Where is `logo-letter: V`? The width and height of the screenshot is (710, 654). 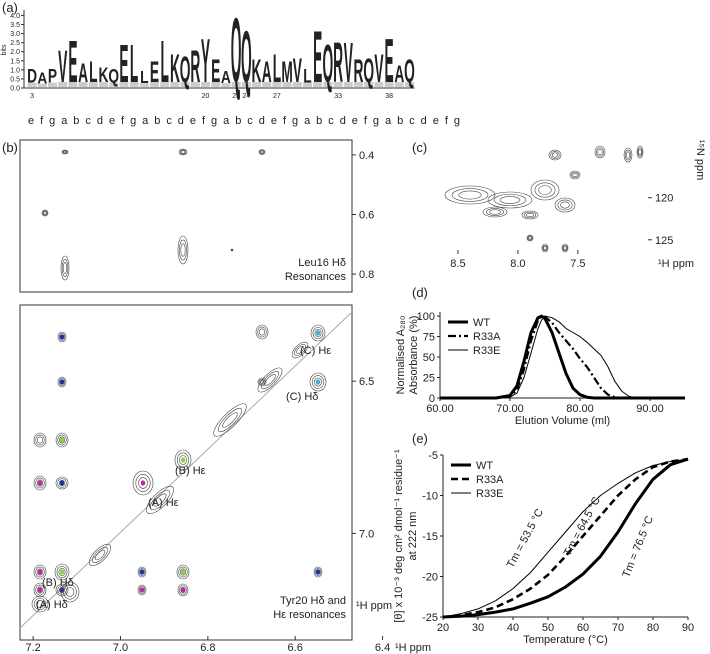 logo-letter: V is located at coordinates (348, 62).